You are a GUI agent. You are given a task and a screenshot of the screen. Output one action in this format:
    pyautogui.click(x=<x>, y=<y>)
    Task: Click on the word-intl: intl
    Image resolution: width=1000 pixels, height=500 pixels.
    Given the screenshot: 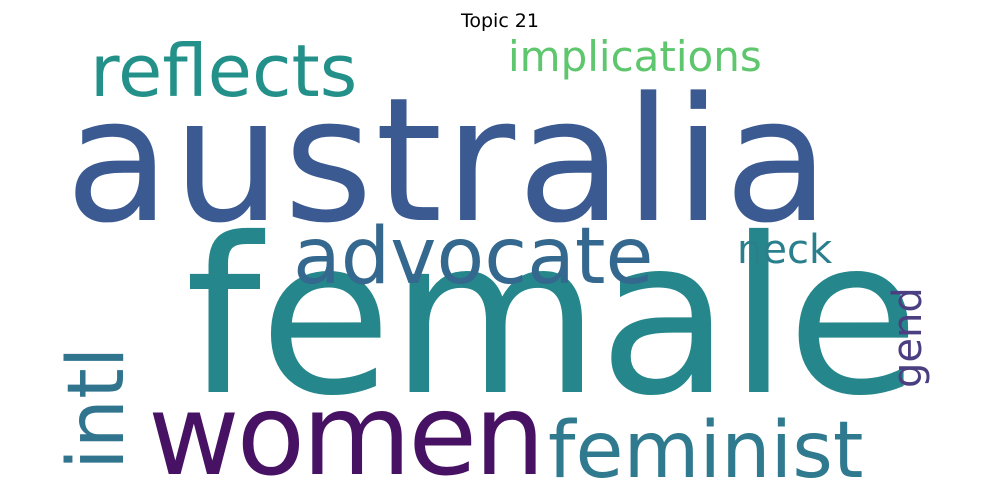 What is the action you would take?
    pyautogui.click(x=97, y=408)
    